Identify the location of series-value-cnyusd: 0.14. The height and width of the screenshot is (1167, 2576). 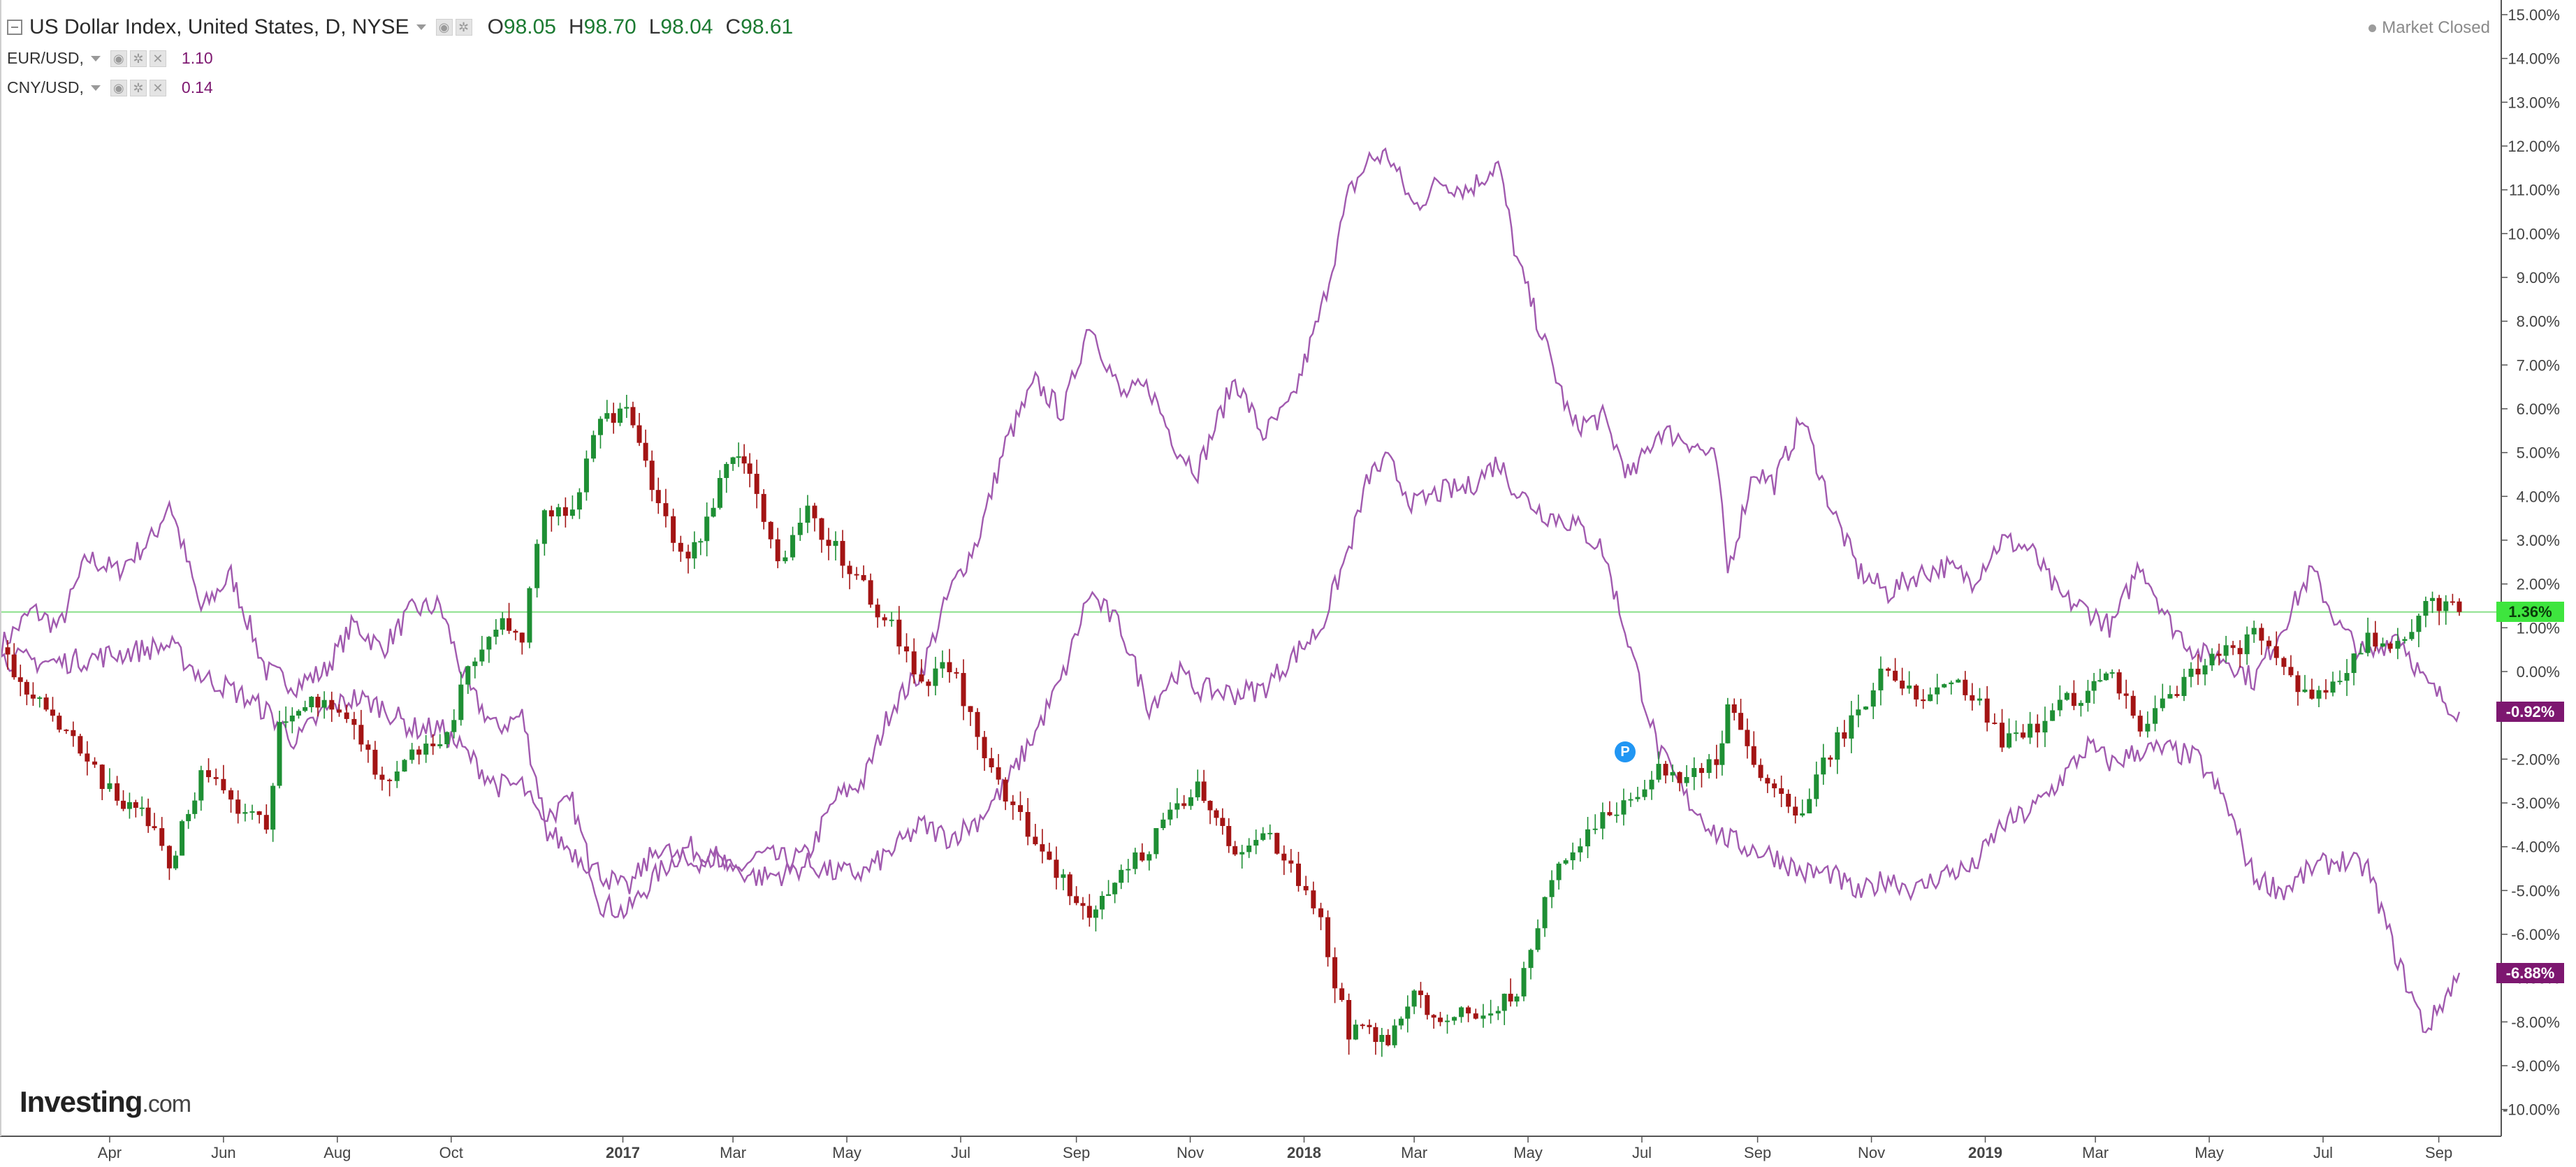
(197, 87).